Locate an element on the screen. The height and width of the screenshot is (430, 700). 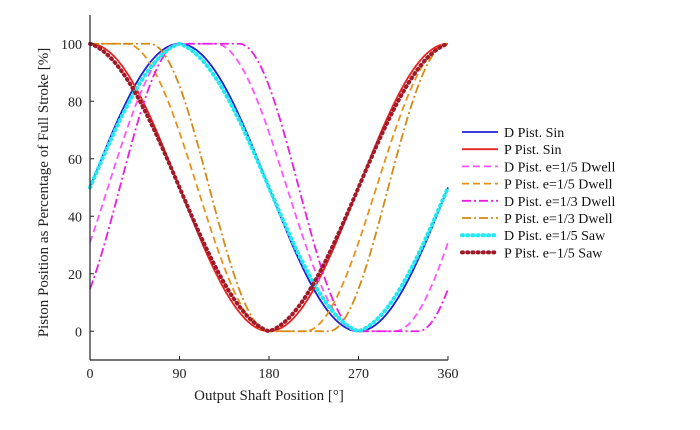
x-tick-label: 360 is located at coordinates (448, 374).